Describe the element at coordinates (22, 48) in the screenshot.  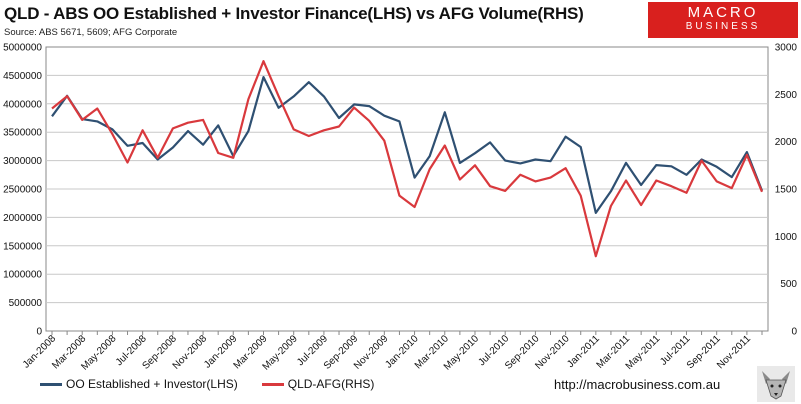
I see `left-tick-label: 5000000` at that location.